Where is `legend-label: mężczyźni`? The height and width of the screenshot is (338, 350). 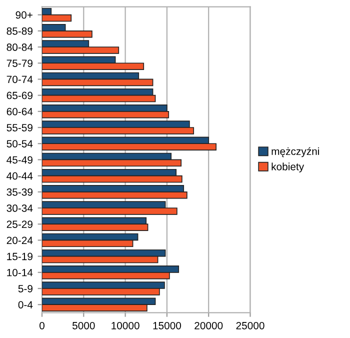 legend-label: mężczyźni is located at coordinates (295, 152).